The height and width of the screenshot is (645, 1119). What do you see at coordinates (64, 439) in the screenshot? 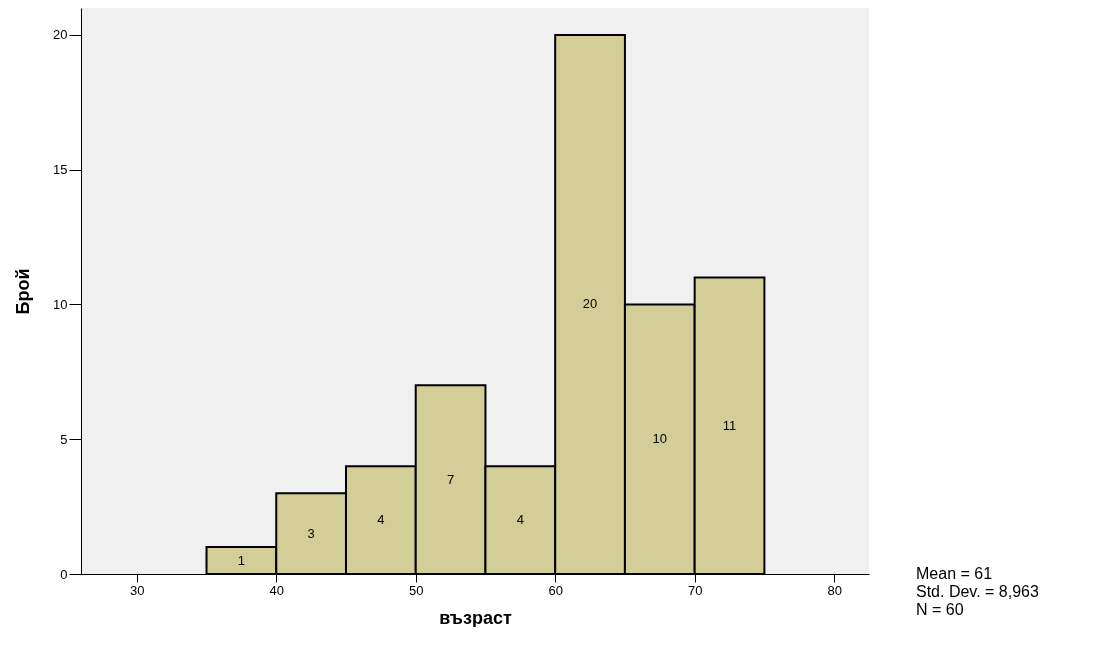
I see `y-tick-label: 5` at bounding box center [64, 439].